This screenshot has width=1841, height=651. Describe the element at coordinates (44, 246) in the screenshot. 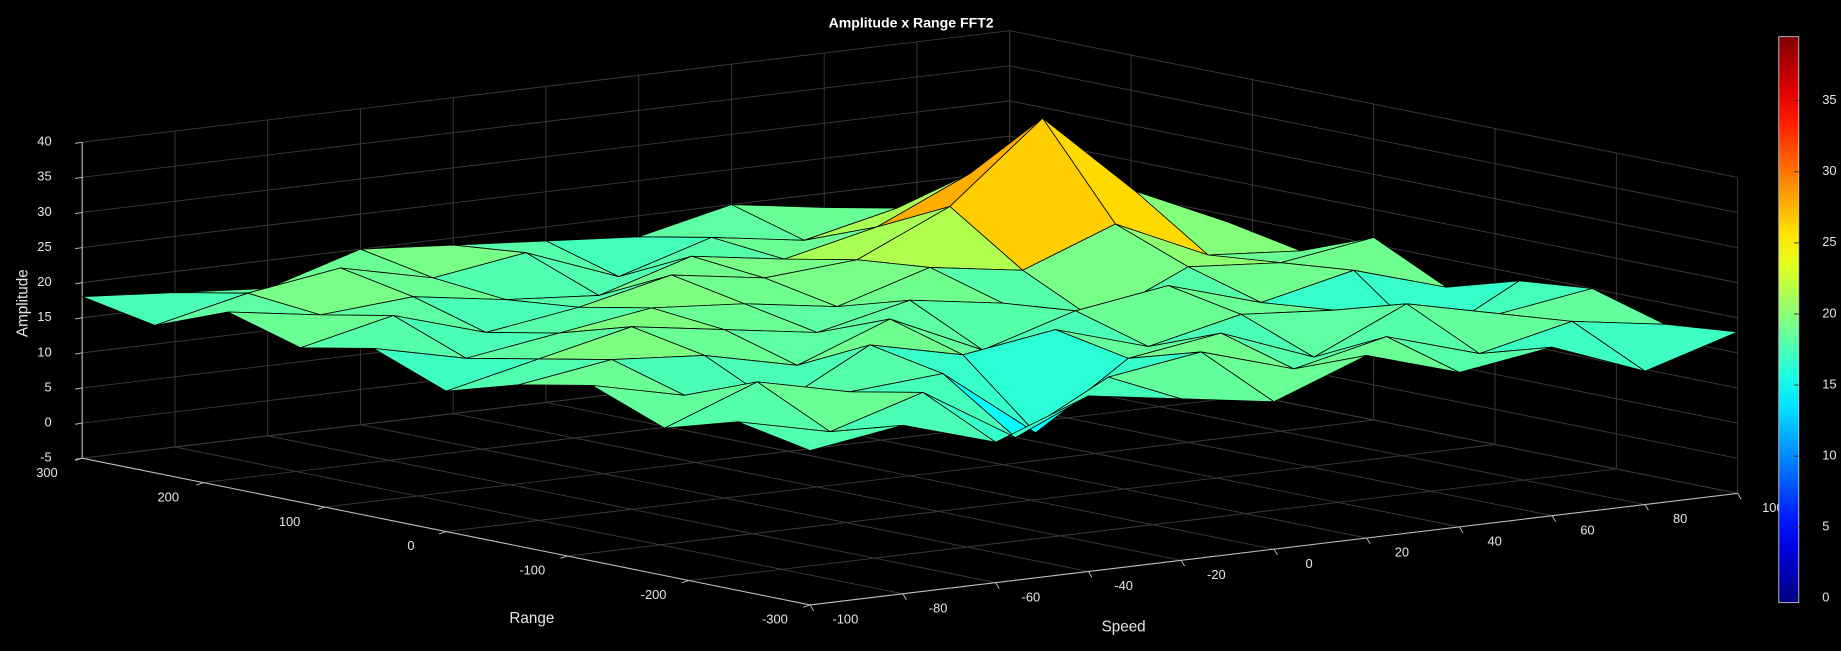

I see `z-tick-label: 25` at that location.